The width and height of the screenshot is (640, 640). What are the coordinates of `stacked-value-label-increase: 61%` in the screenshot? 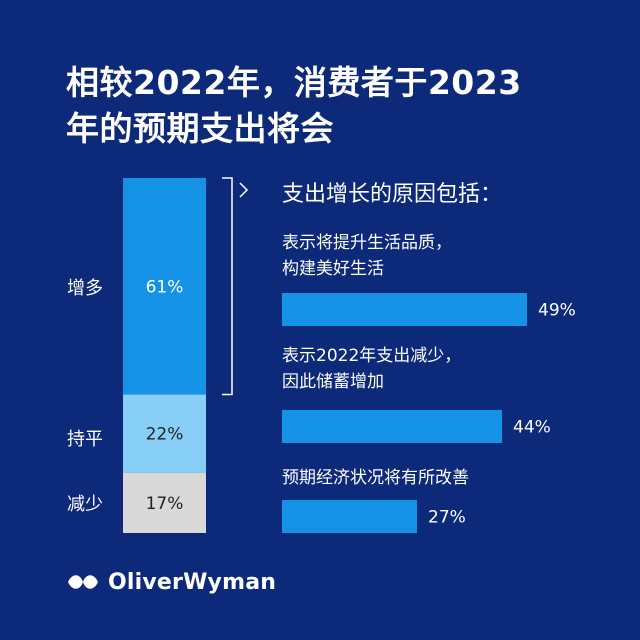 It's located at (165, 287).